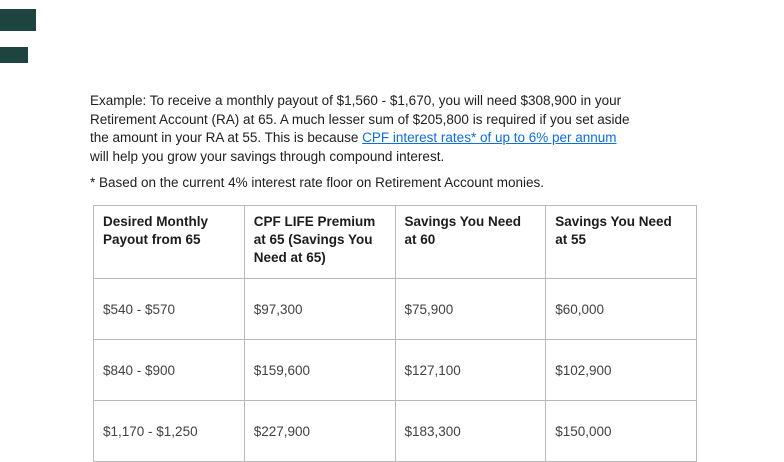 The image size is (784, 462). I want to click on cell-premium-at-65: $227,900, so click(319, 431).